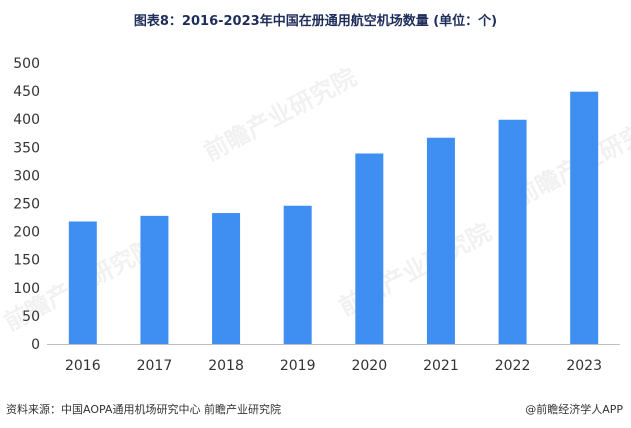 The image size is (631, 428). What do you see at coordinates (315, 21) in the screenshot?
I see `chart-title: 图表8：2016-2023年中国在册通用航空机场数量 (单位：个)` at bounding box center [315, 21].